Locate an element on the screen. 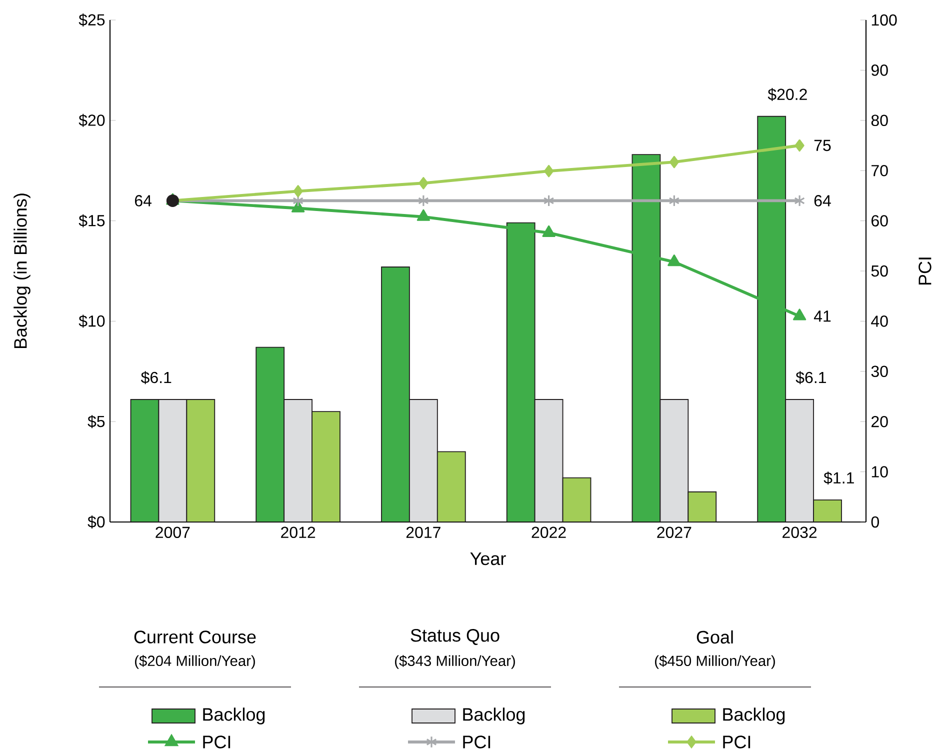  text: ($450 Million/Year) is located at coordinates (715, 662).